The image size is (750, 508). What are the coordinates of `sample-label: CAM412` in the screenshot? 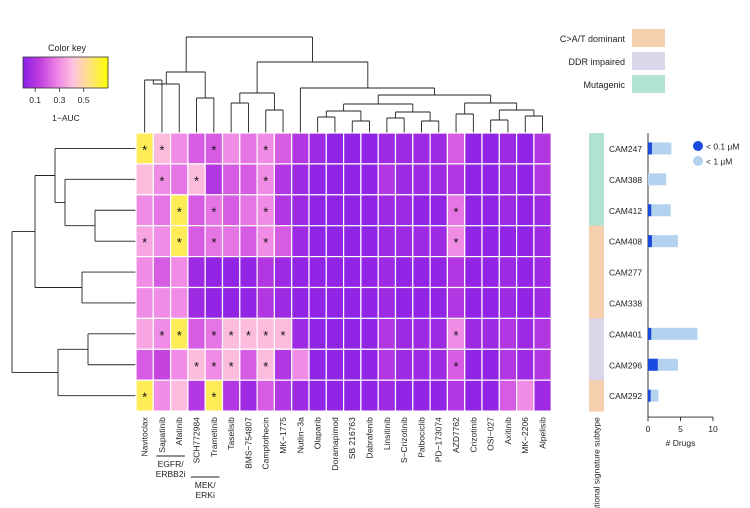 It's located at (625, 211).